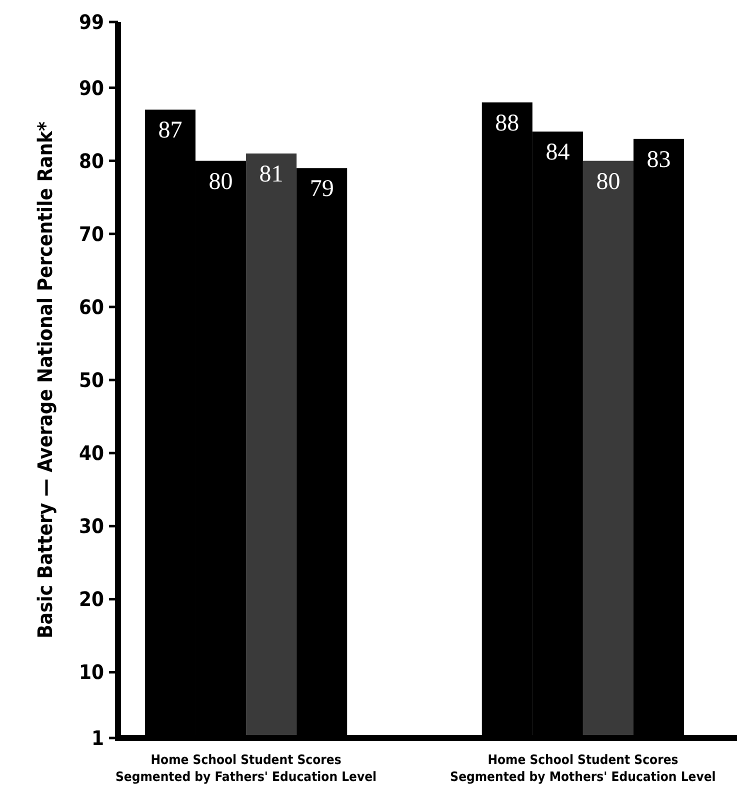 This screenshot has height=794, width=737. What do you see at coordinates (583, 769) in the screenshot?
I see `x-tick-label: Home School Student Scores Segmented by Mothers' Education Level` at bounding box center [583, 769].